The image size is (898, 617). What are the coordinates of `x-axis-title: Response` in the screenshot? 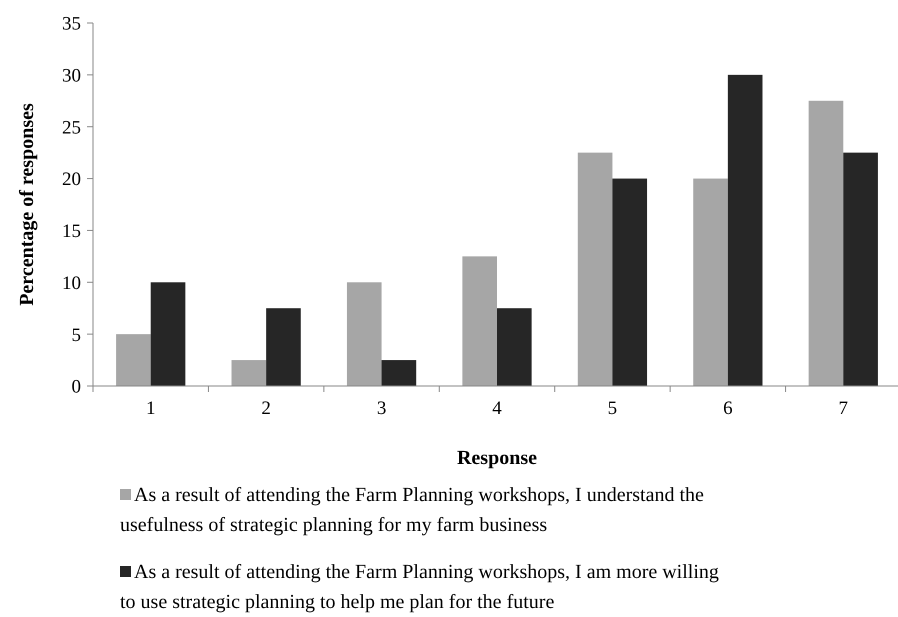 It's located at (497, 458).